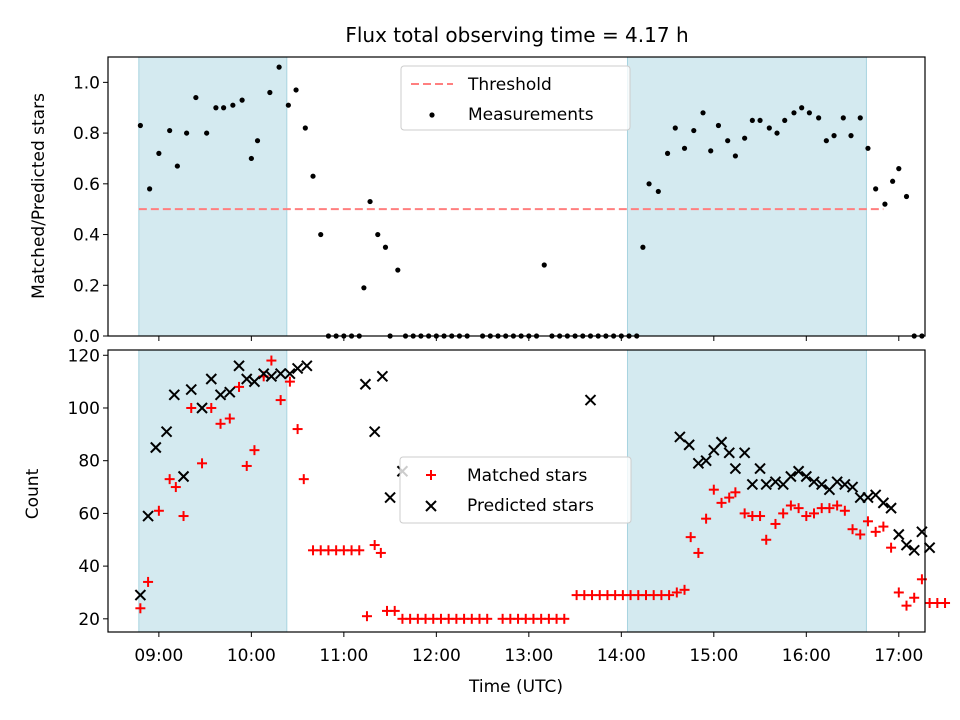 The height and width of the screenshot is (720, 960). Describe the element at coordinates (89, 514) in the screenshot. I see `y-tick-label: 60` at that location.